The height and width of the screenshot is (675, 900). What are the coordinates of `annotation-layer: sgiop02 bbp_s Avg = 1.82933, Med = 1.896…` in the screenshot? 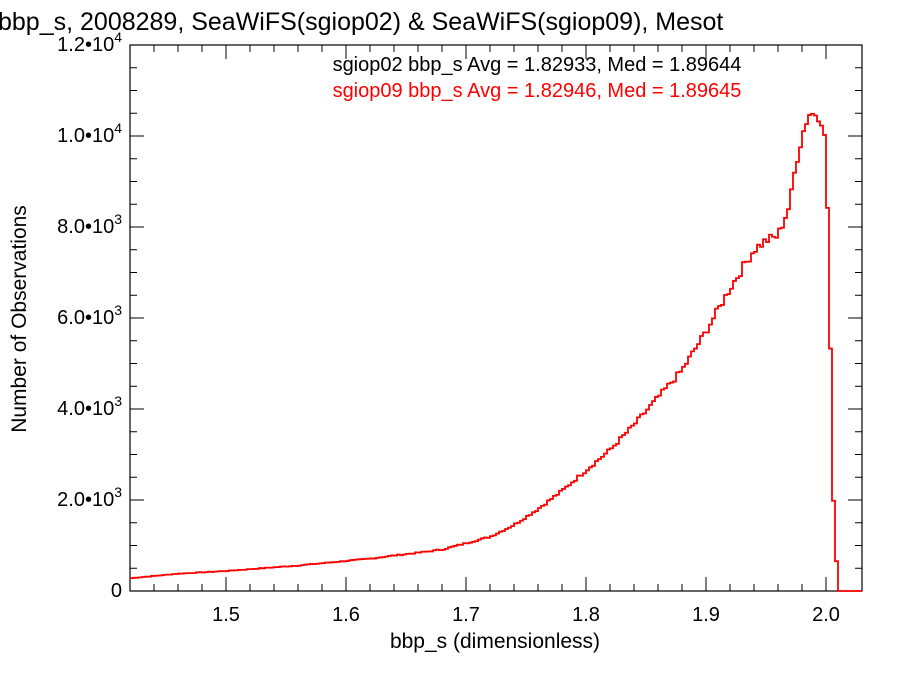 It's located at (537, 78).